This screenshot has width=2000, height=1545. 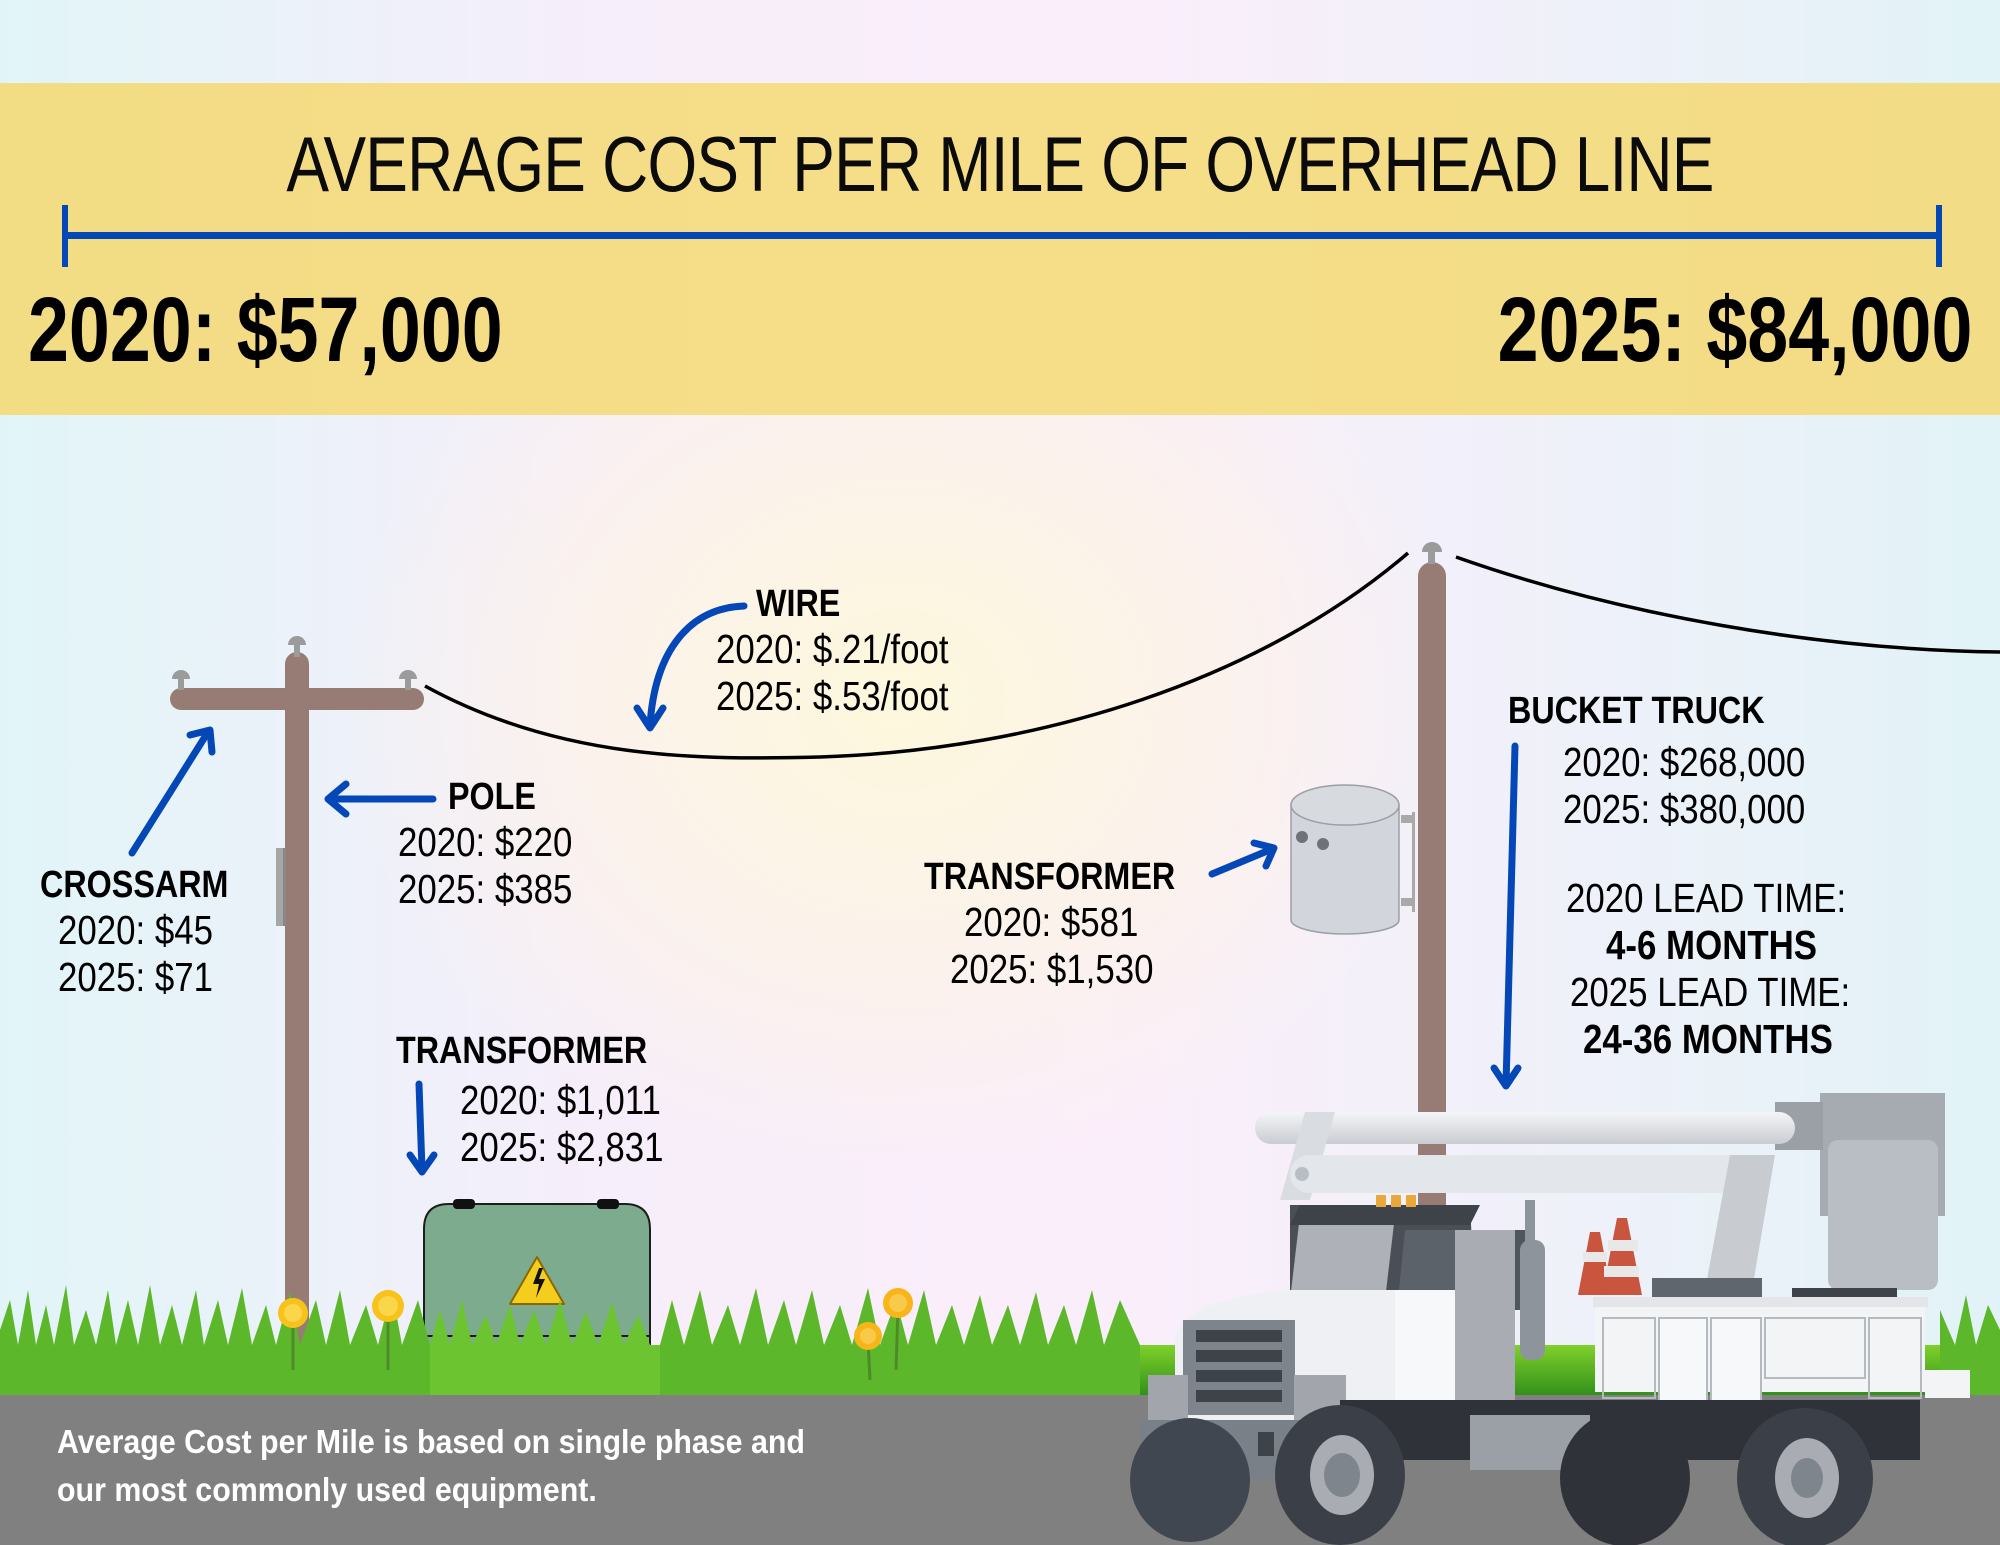 I want to click on wire-title: WIRE, so click(x=798, y=604).